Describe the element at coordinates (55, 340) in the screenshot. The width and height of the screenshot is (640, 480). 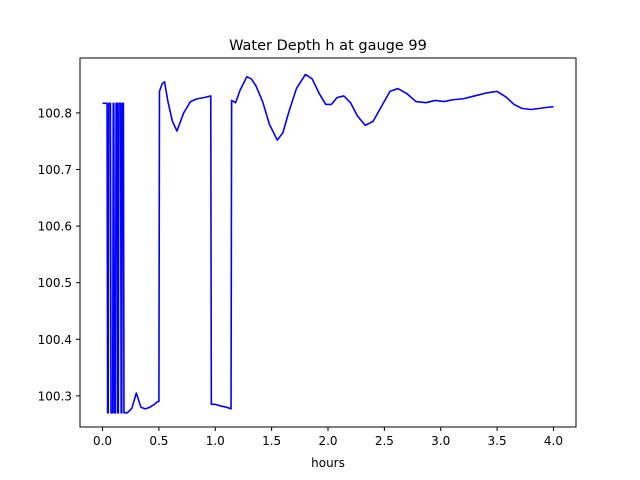
I see `y-tick-label: 100.4` at that location.